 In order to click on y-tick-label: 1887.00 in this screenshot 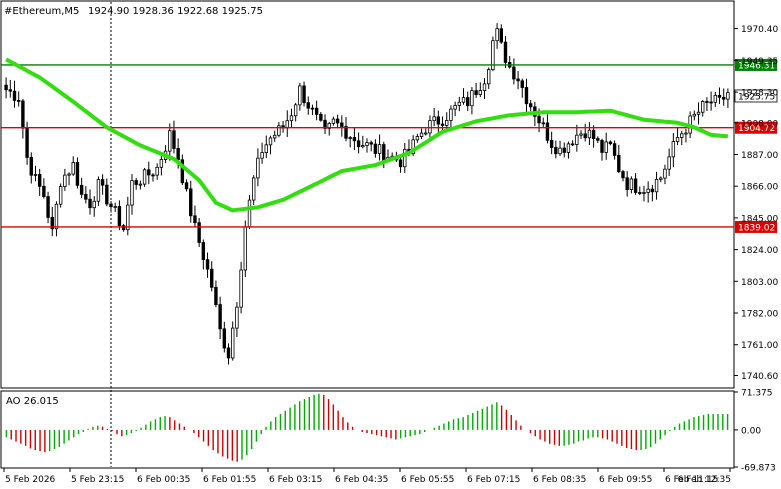, I will do `click(759, 156)`.